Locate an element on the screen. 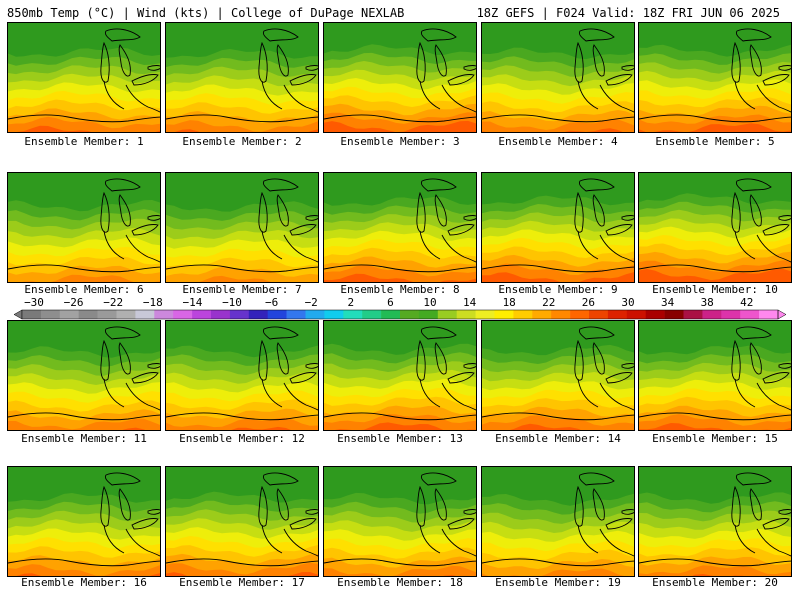 Image resolution: width=800 pixels, height=600 pixels. ensemble-member-caption: Ensemble Member: 14 is located at coordinates (558, 438).